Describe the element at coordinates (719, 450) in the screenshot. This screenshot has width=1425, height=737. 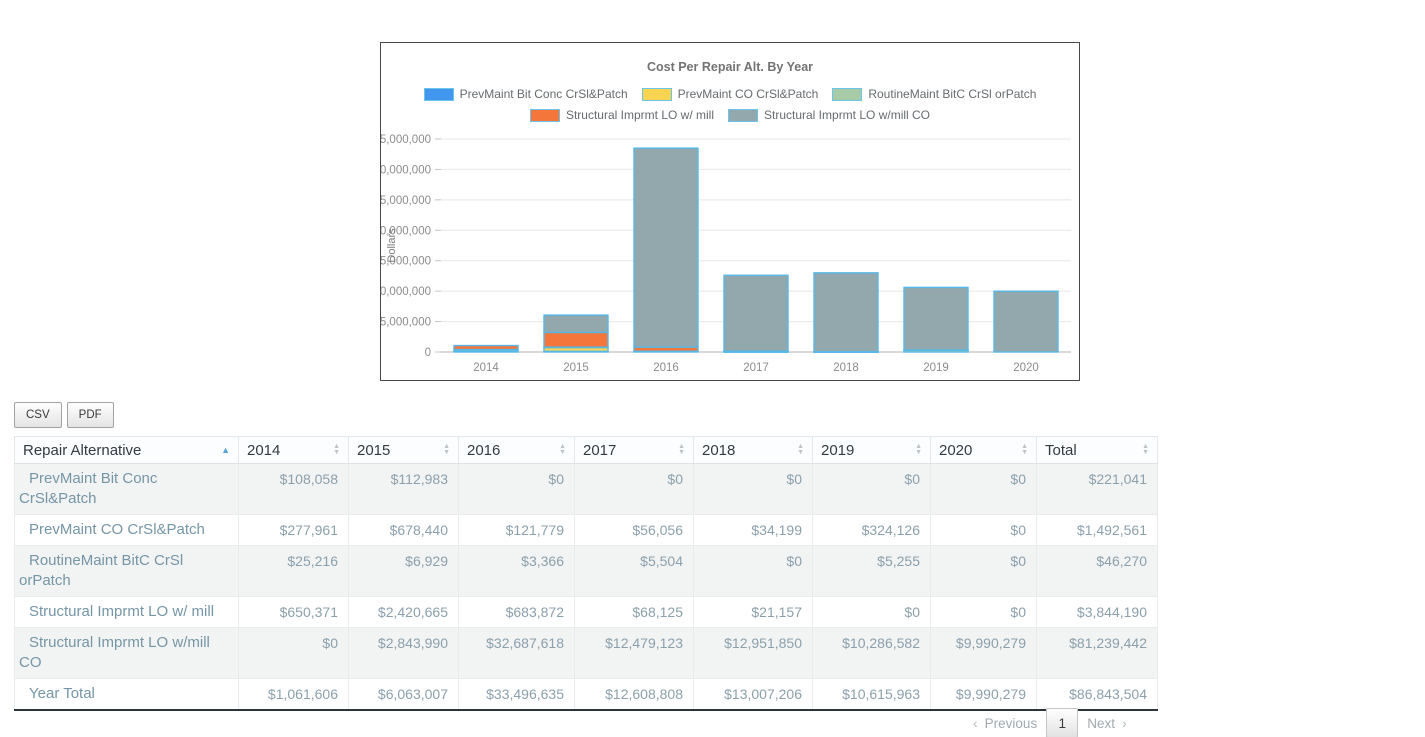
I see `column-header-label: 2018` at that location.